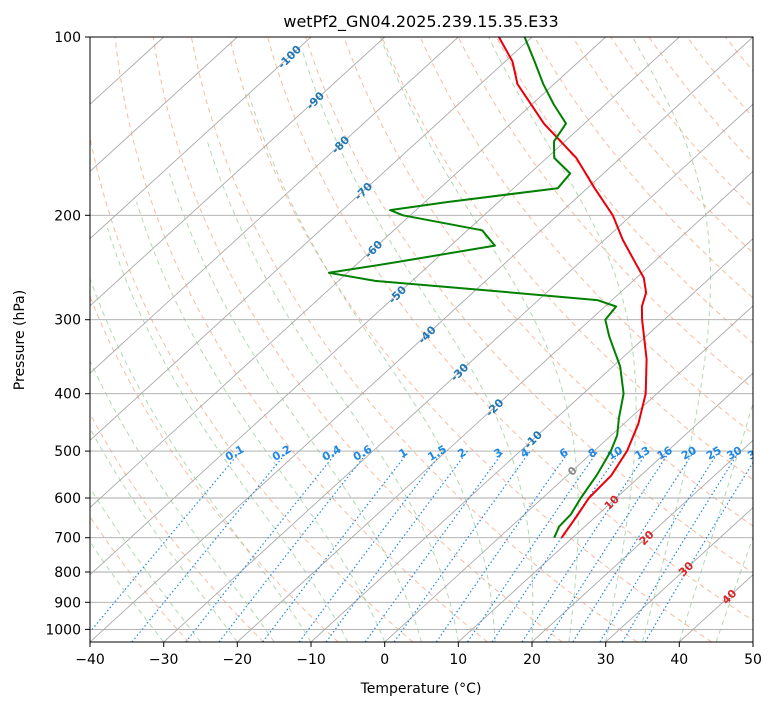 This screenshot has height=708, width=775. I want to click on y-tick-label: 300, so click(67, 321).